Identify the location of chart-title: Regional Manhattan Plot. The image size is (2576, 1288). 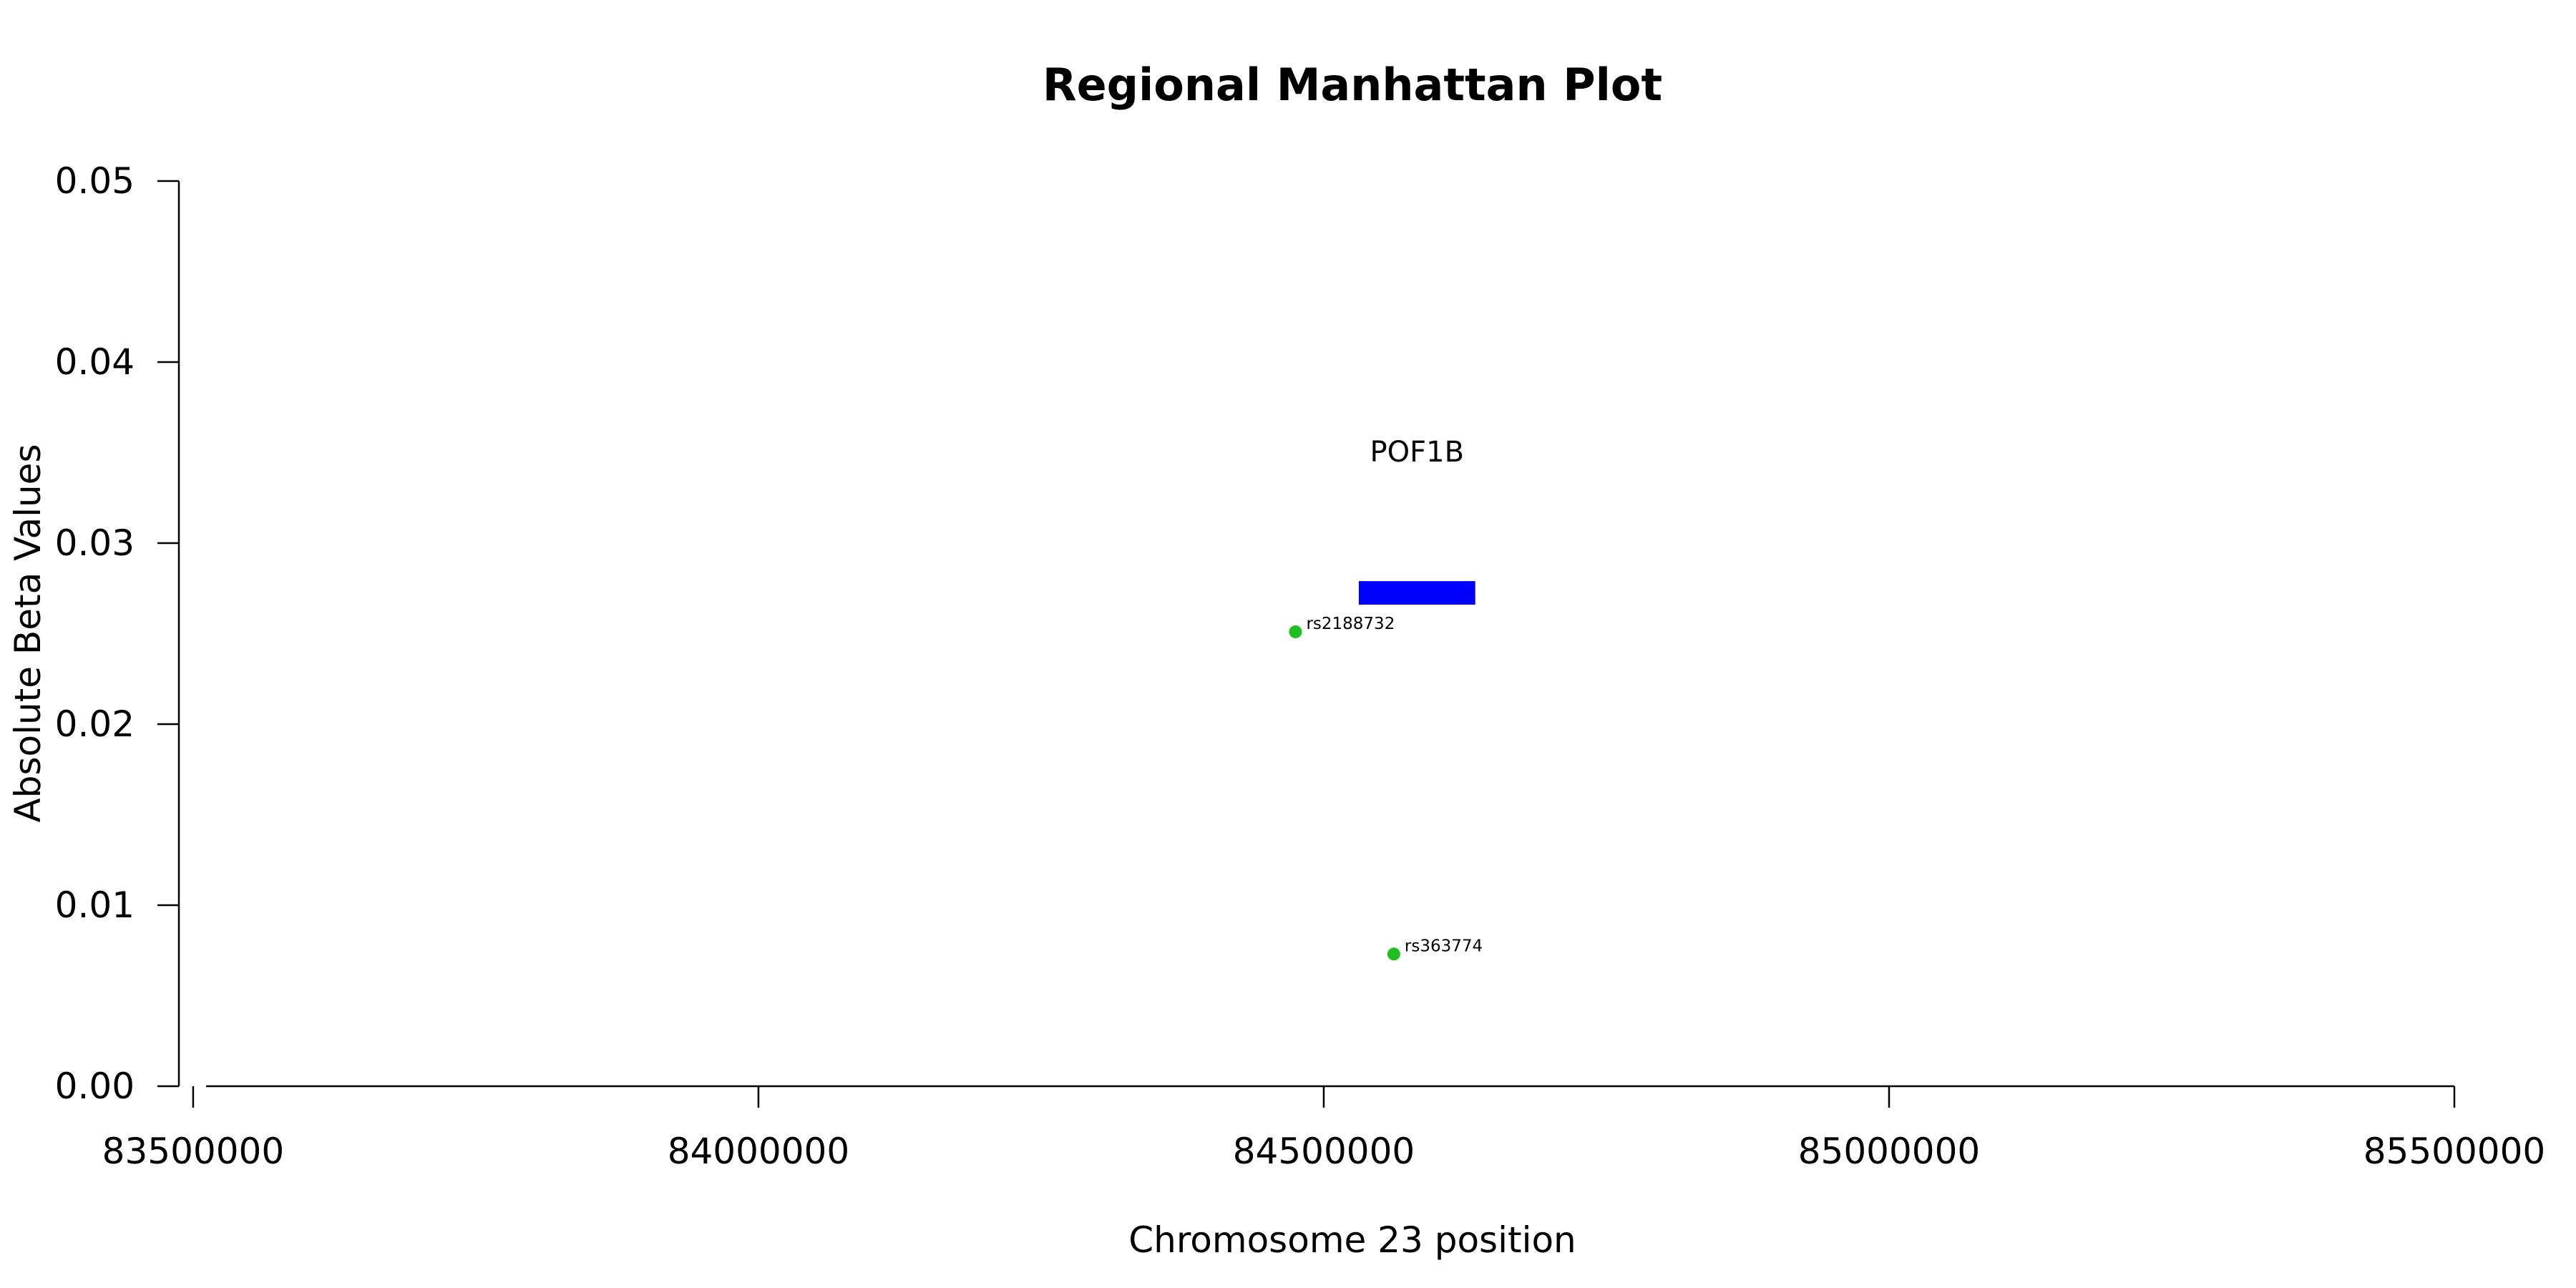
(1352, 85).